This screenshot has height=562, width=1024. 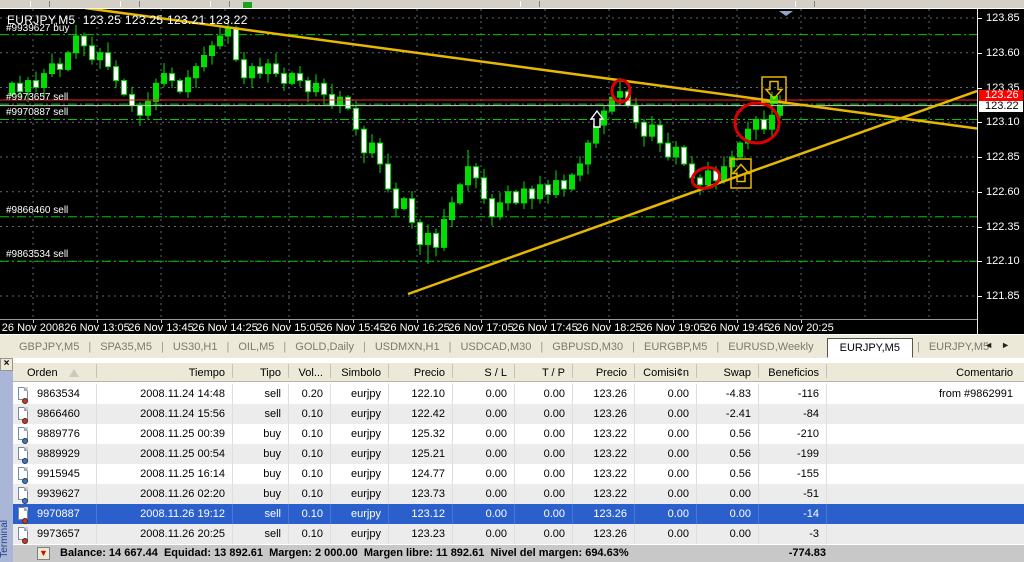 I want to click on chart-tab-gbpjpy-m5: GBPJPY,M5, so click(x=49, y=347).